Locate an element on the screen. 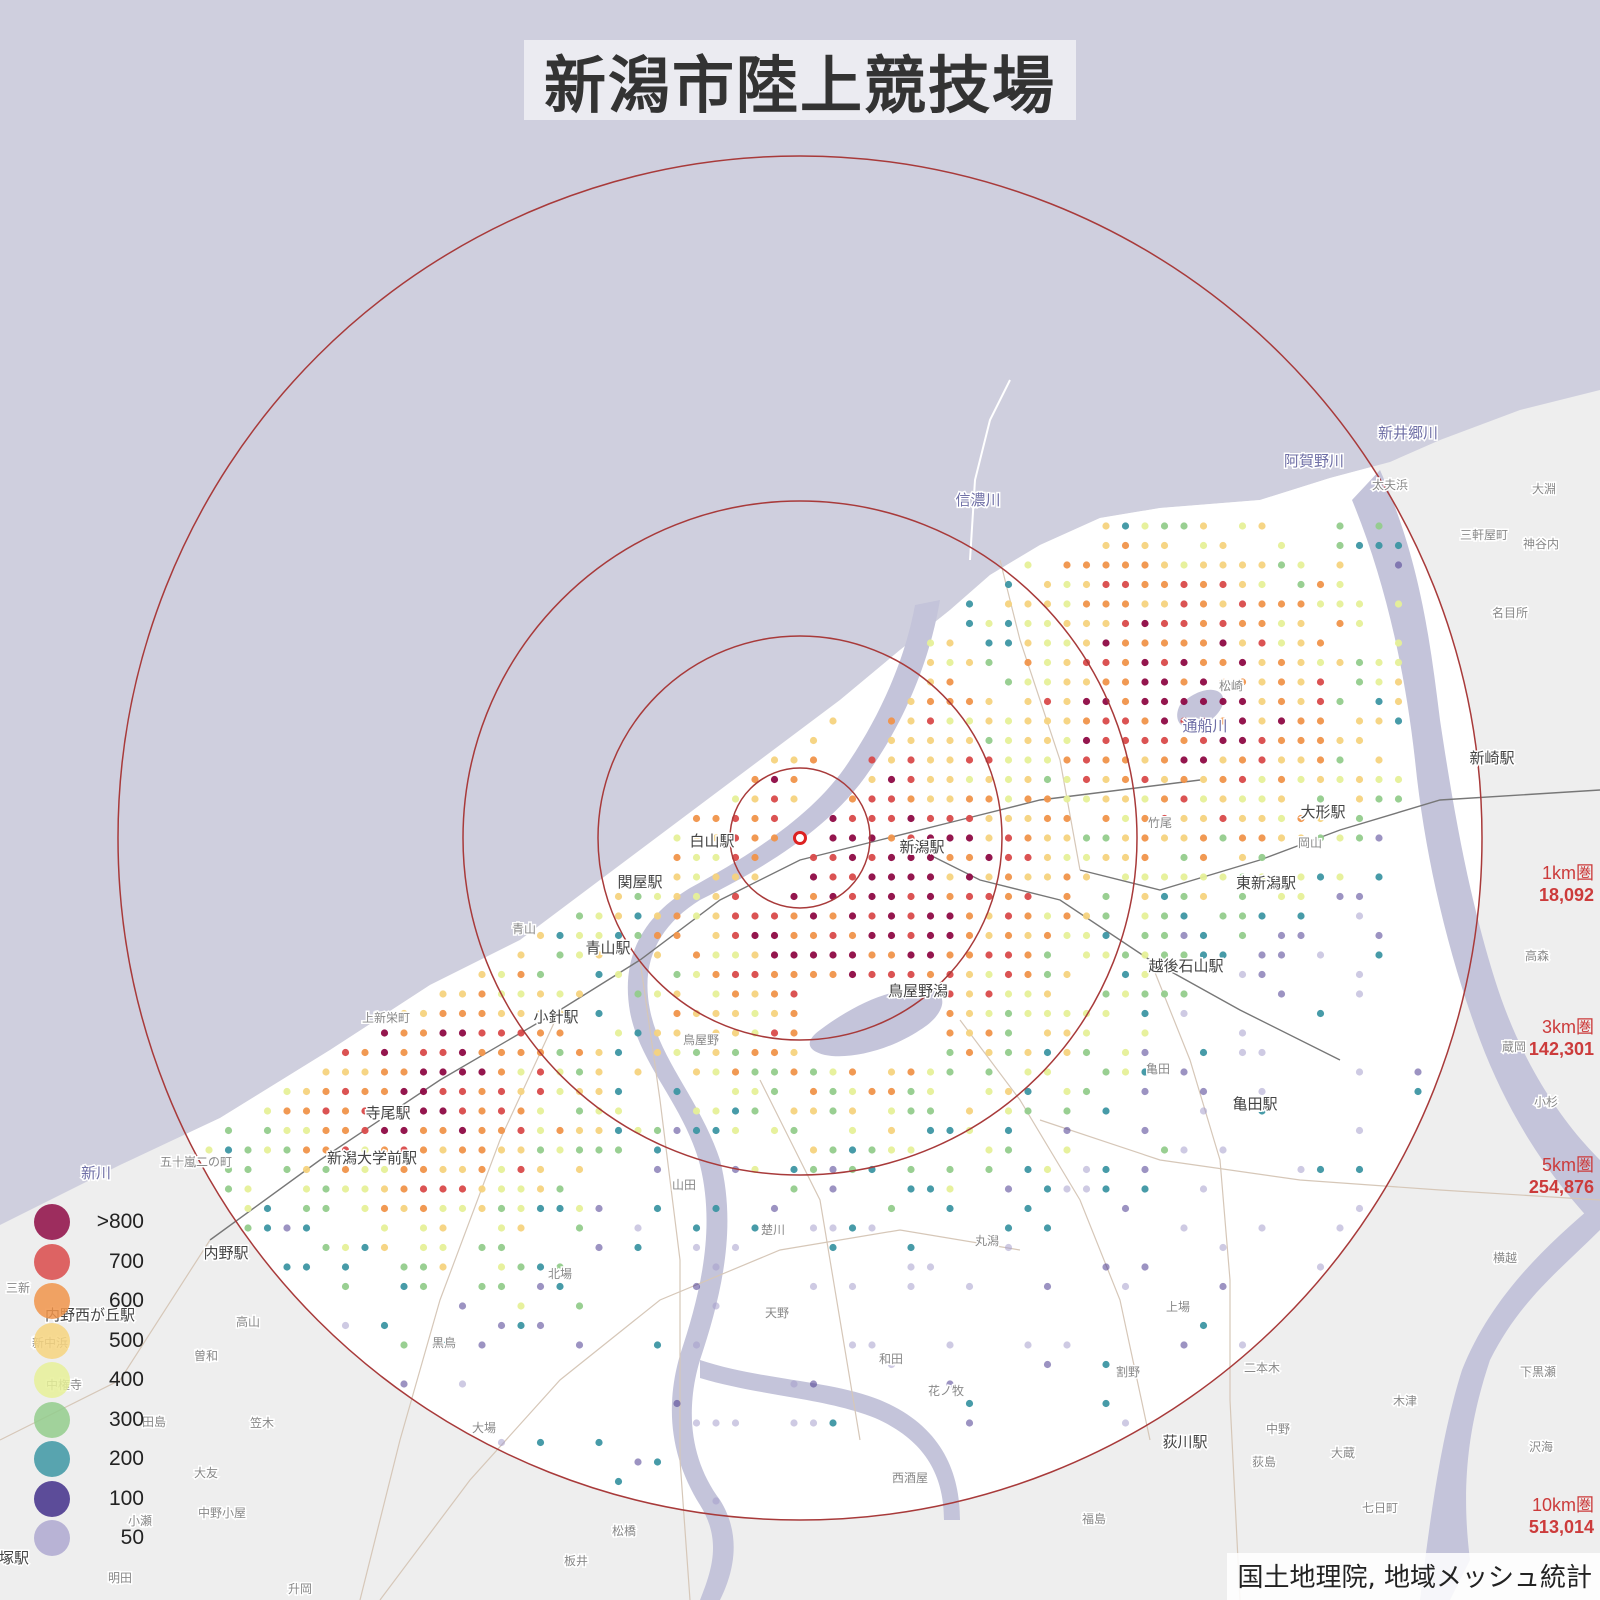 The width and height of the screenshot is (1600, 1600). station-label: 越後石山駅 is located at coordinates (1185, 966).